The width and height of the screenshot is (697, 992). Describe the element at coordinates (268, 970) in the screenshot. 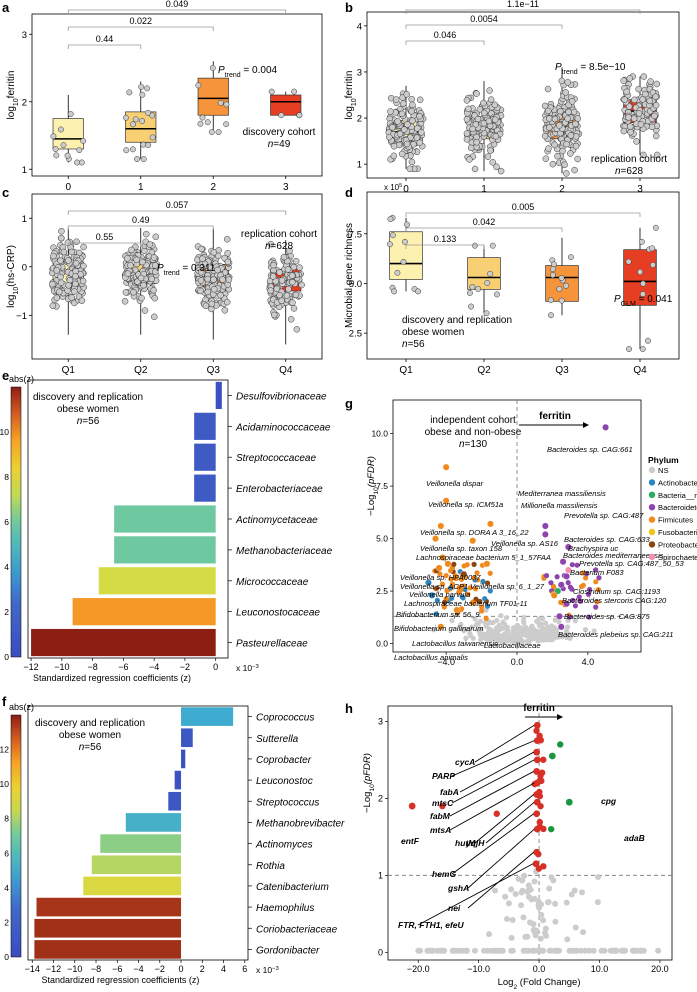

I see `axis-scale-note: x 10−3` at that location.